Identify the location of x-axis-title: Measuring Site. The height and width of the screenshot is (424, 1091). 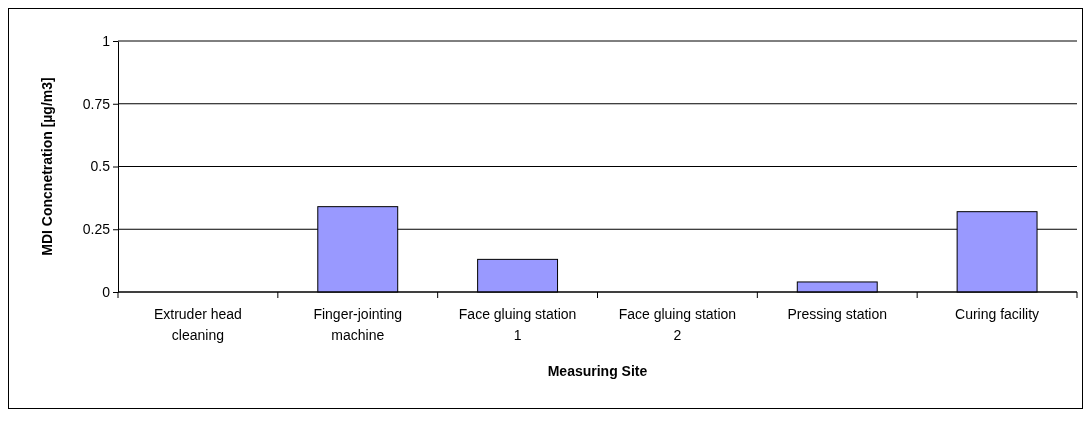
(597, 371).